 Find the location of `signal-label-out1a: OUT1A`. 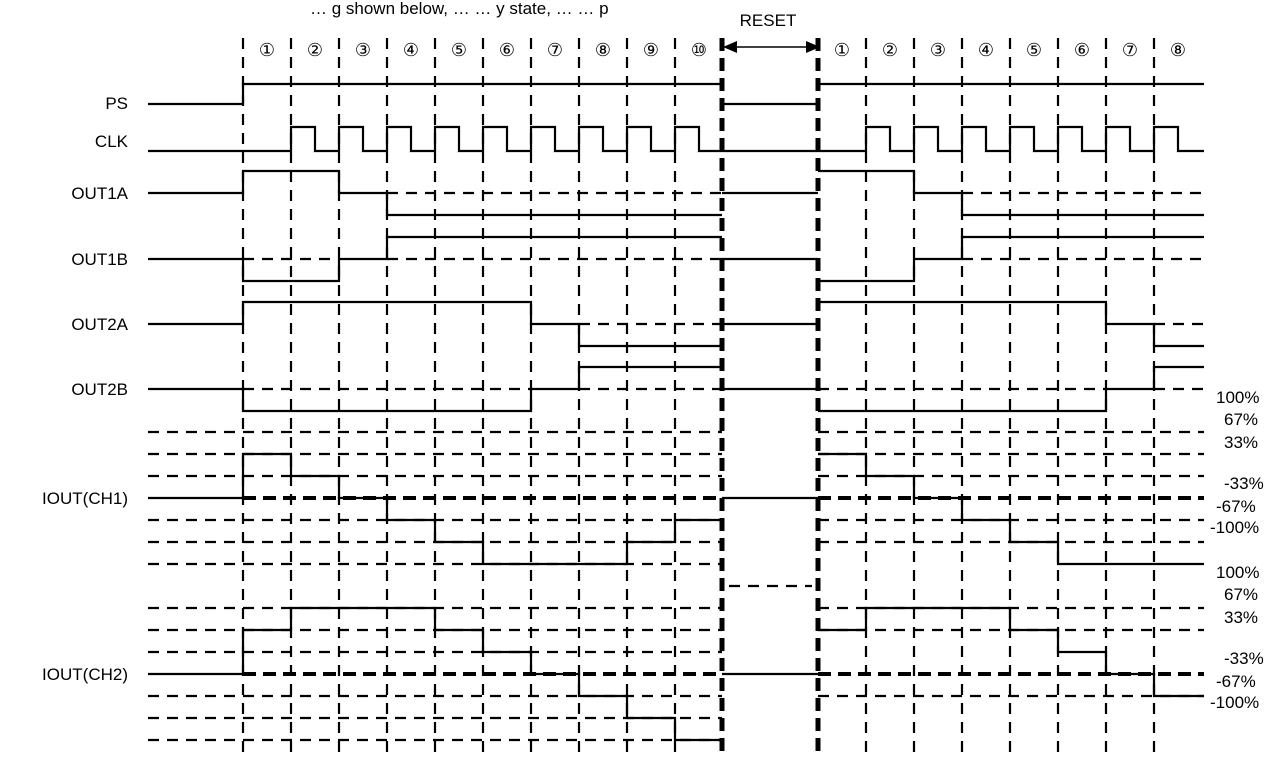

signal-label-out1a: OUT1A is located at coordinates (99, 193).